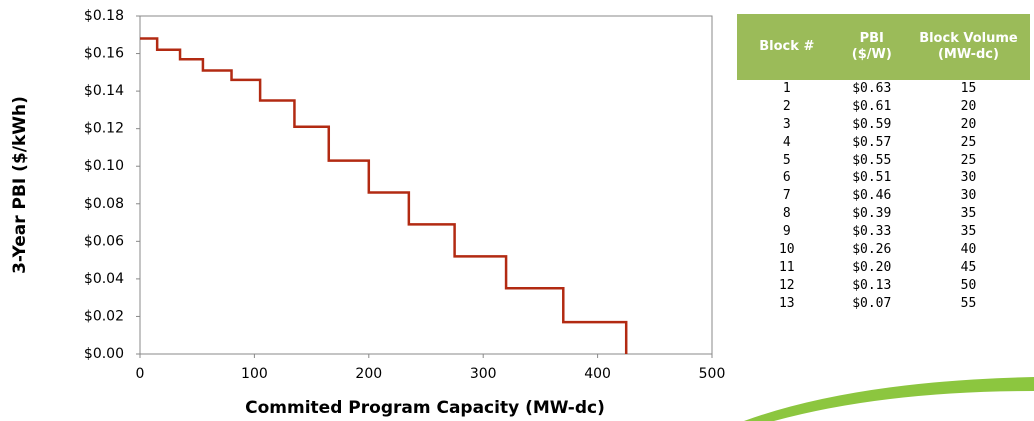  I want to click on table-cell: 9, so click(786, 232).